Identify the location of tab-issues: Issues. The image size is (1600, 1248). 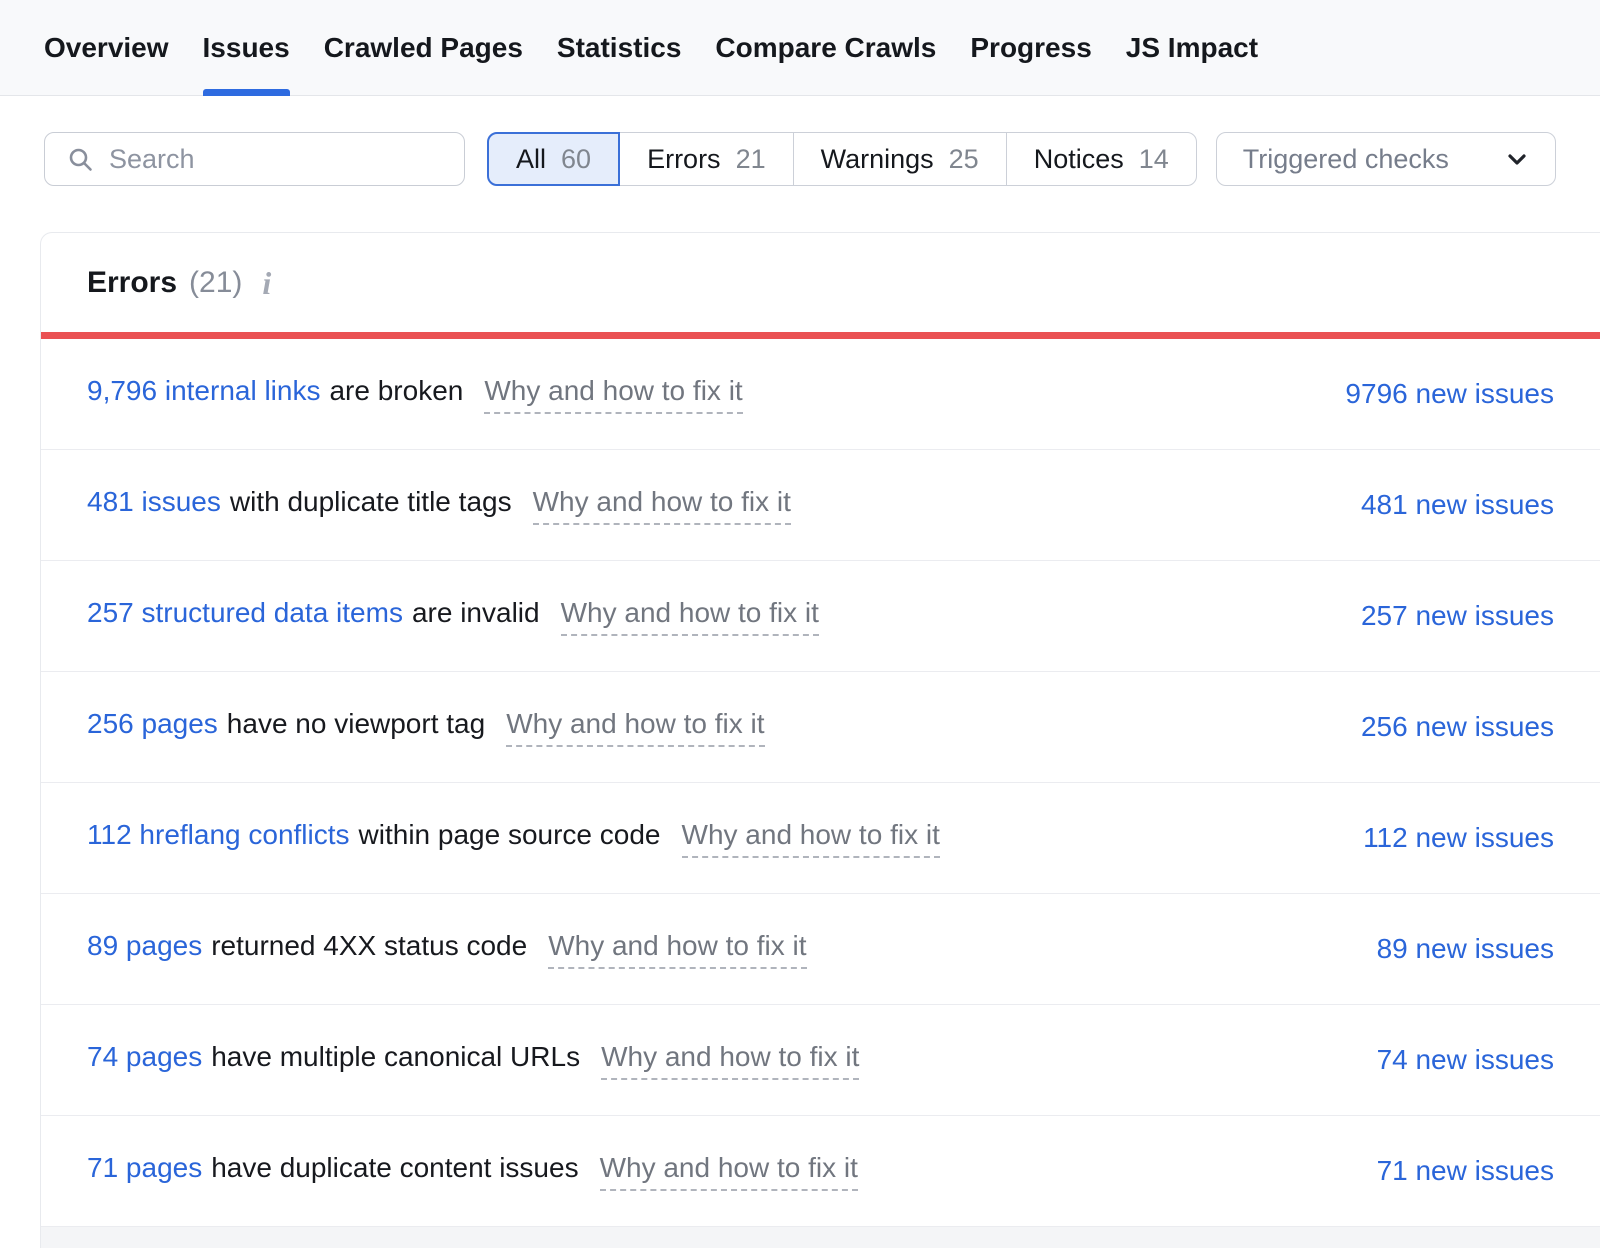
(246, 48).